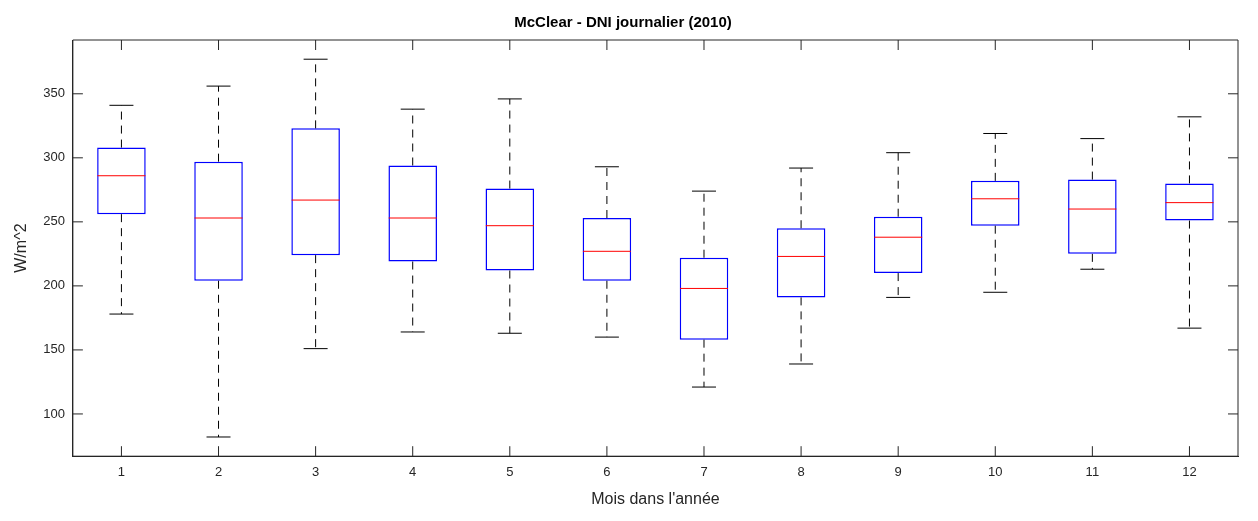 Image resolution: width=1258 pixels, height=521 pixels. What do you see at coordinates (655, 498) in the screenshot?
I see `x-axis-title: Mois dans l'année` at bounding box center [655, 498].